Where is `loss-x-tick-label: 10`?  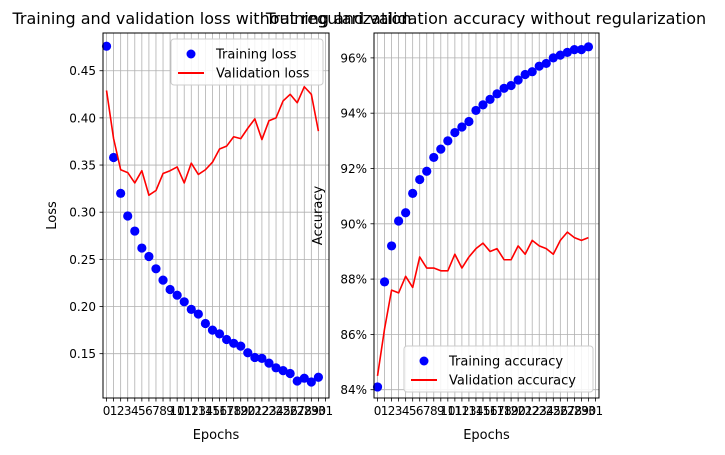
loss-x-tick-label: 10 is located at coordinates (177, 411).